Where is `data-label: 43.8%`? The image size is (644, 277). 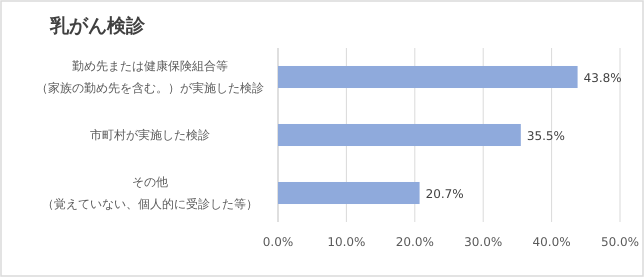 data-label: 43.8% is located at coordinates (603, 78).